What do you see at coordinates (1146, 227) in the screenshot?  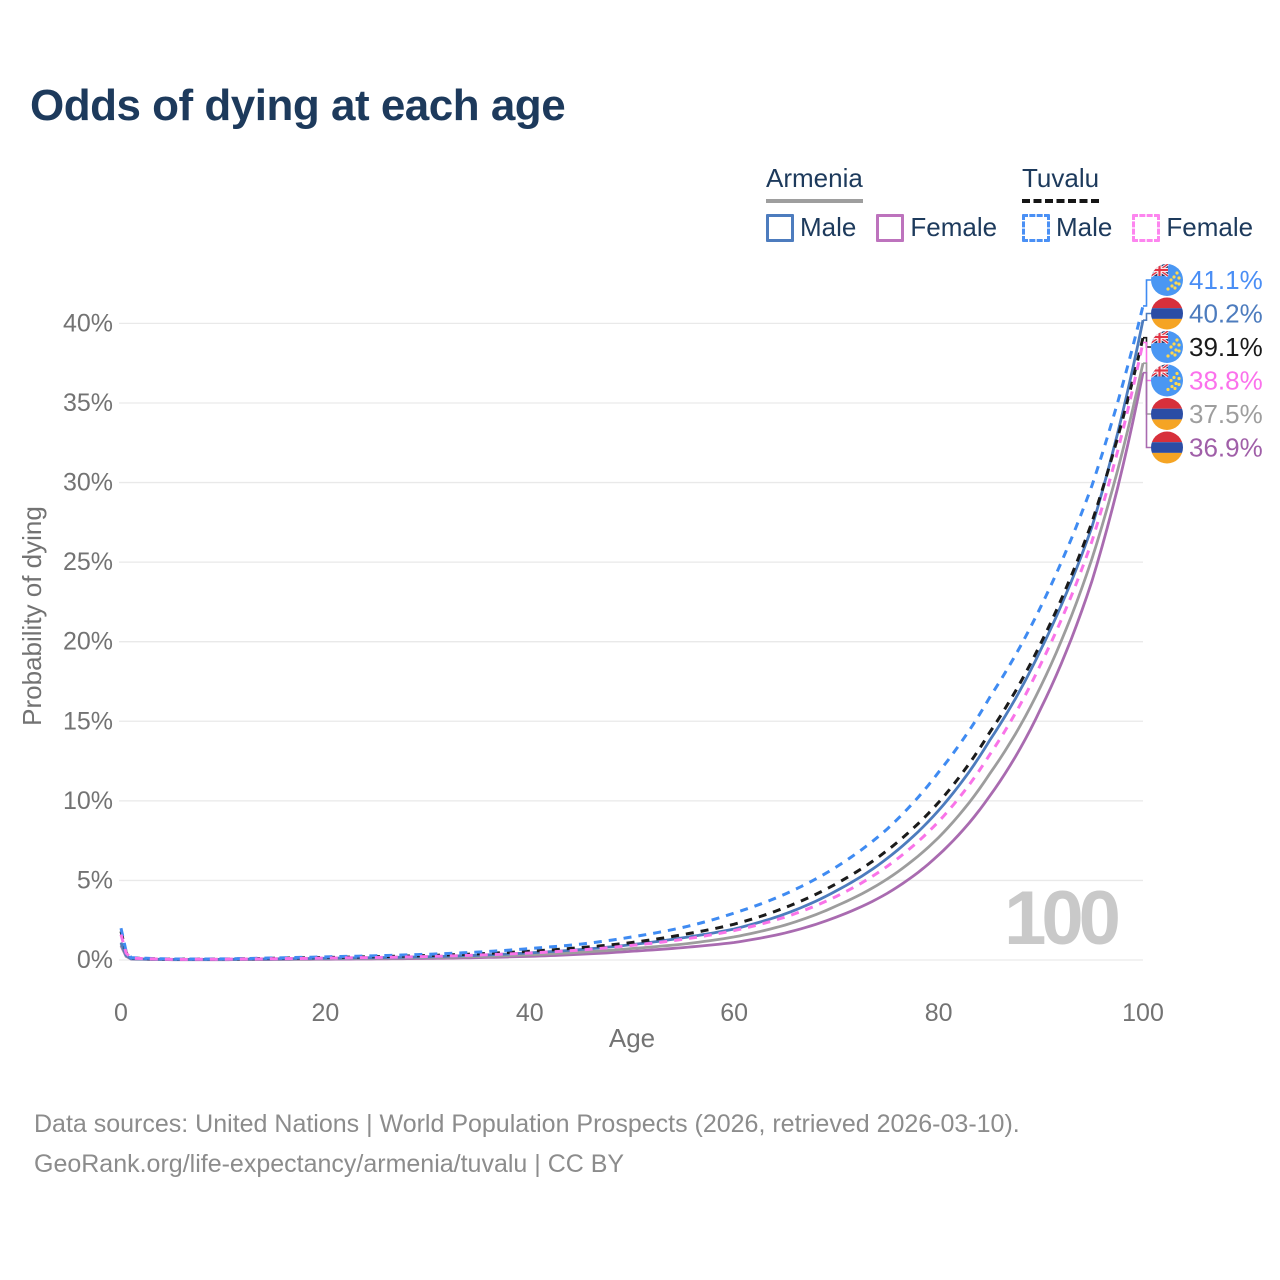 I see `tuvalu-female-swatch-icon` at bounding box center [1146, 227].